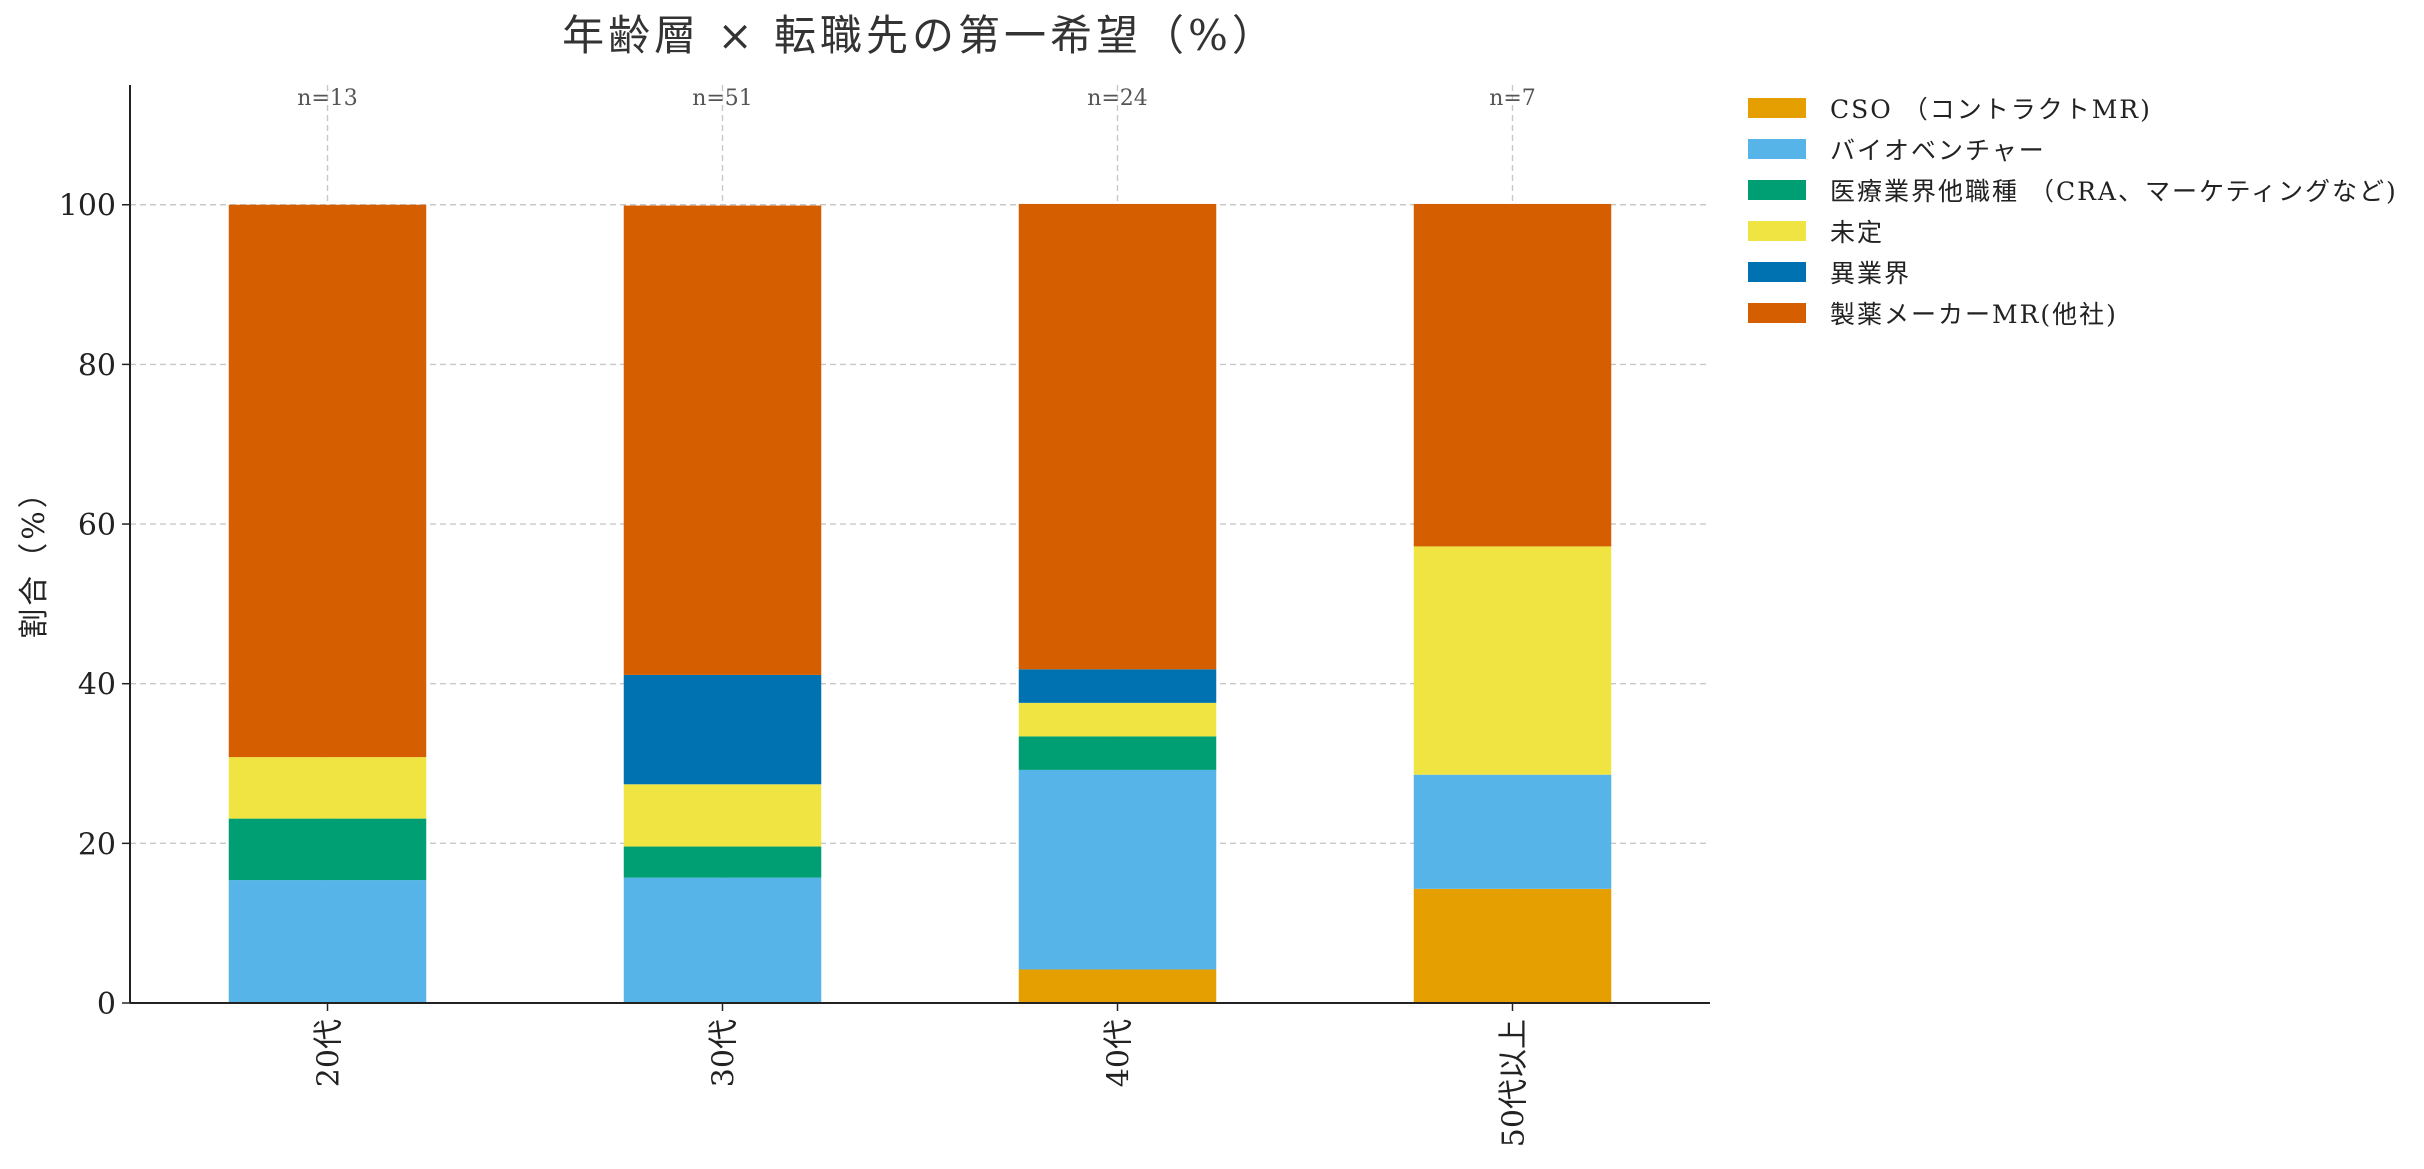  I want to click on legend-label: CSO （コントラクトMR), so click(1991, 109).